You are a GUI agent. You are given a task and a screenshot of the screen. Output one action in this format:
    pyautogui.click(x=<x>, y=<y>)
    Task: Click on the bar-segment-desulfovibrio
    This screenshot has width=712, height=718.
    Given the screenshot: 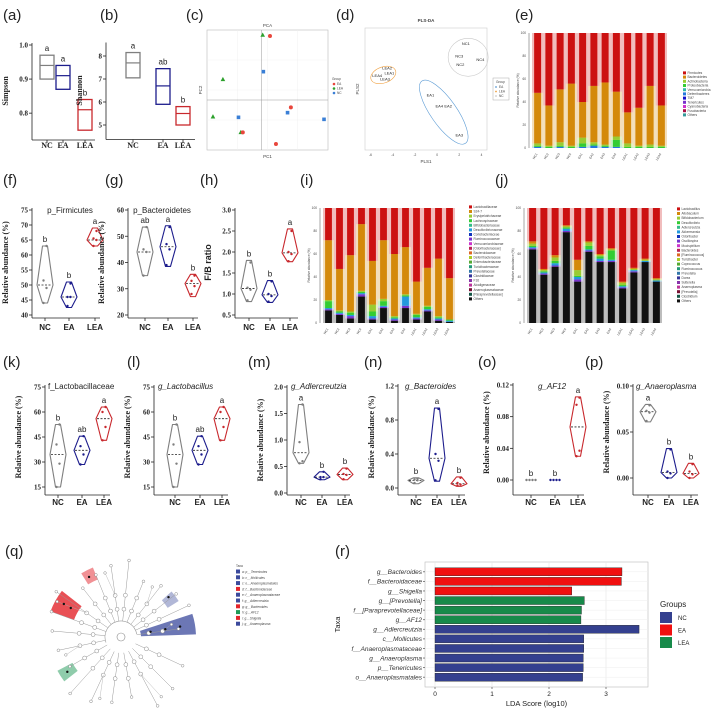 What is the action you would take?
    pyautogui.click(x=544, y=272)
    